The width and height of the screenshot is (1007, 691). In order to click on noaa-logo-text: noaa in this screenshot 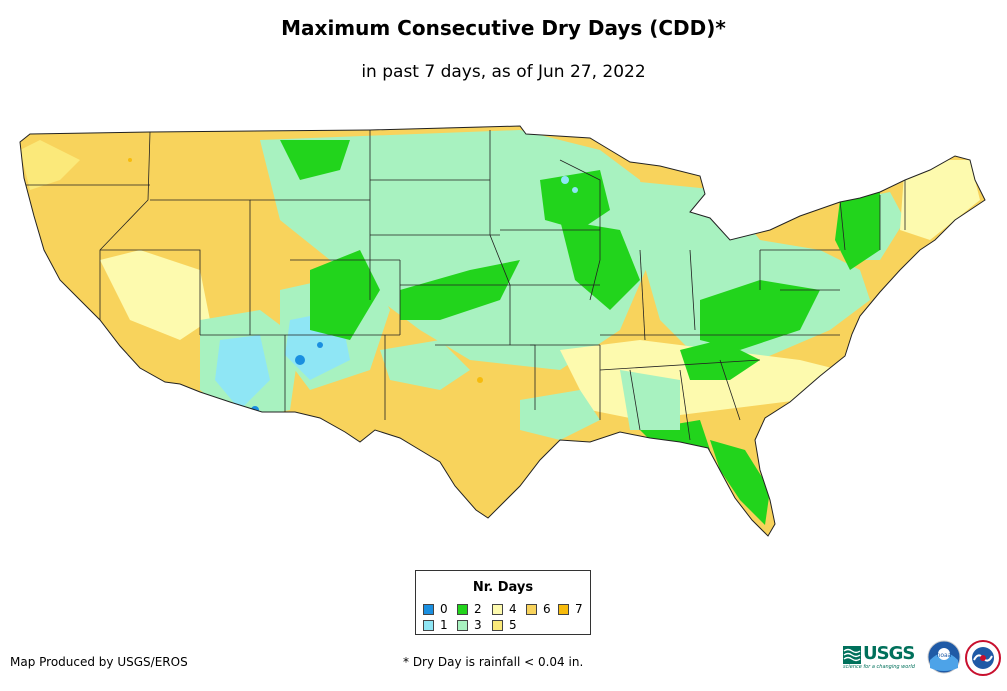, I will do `click(944, 655)`.